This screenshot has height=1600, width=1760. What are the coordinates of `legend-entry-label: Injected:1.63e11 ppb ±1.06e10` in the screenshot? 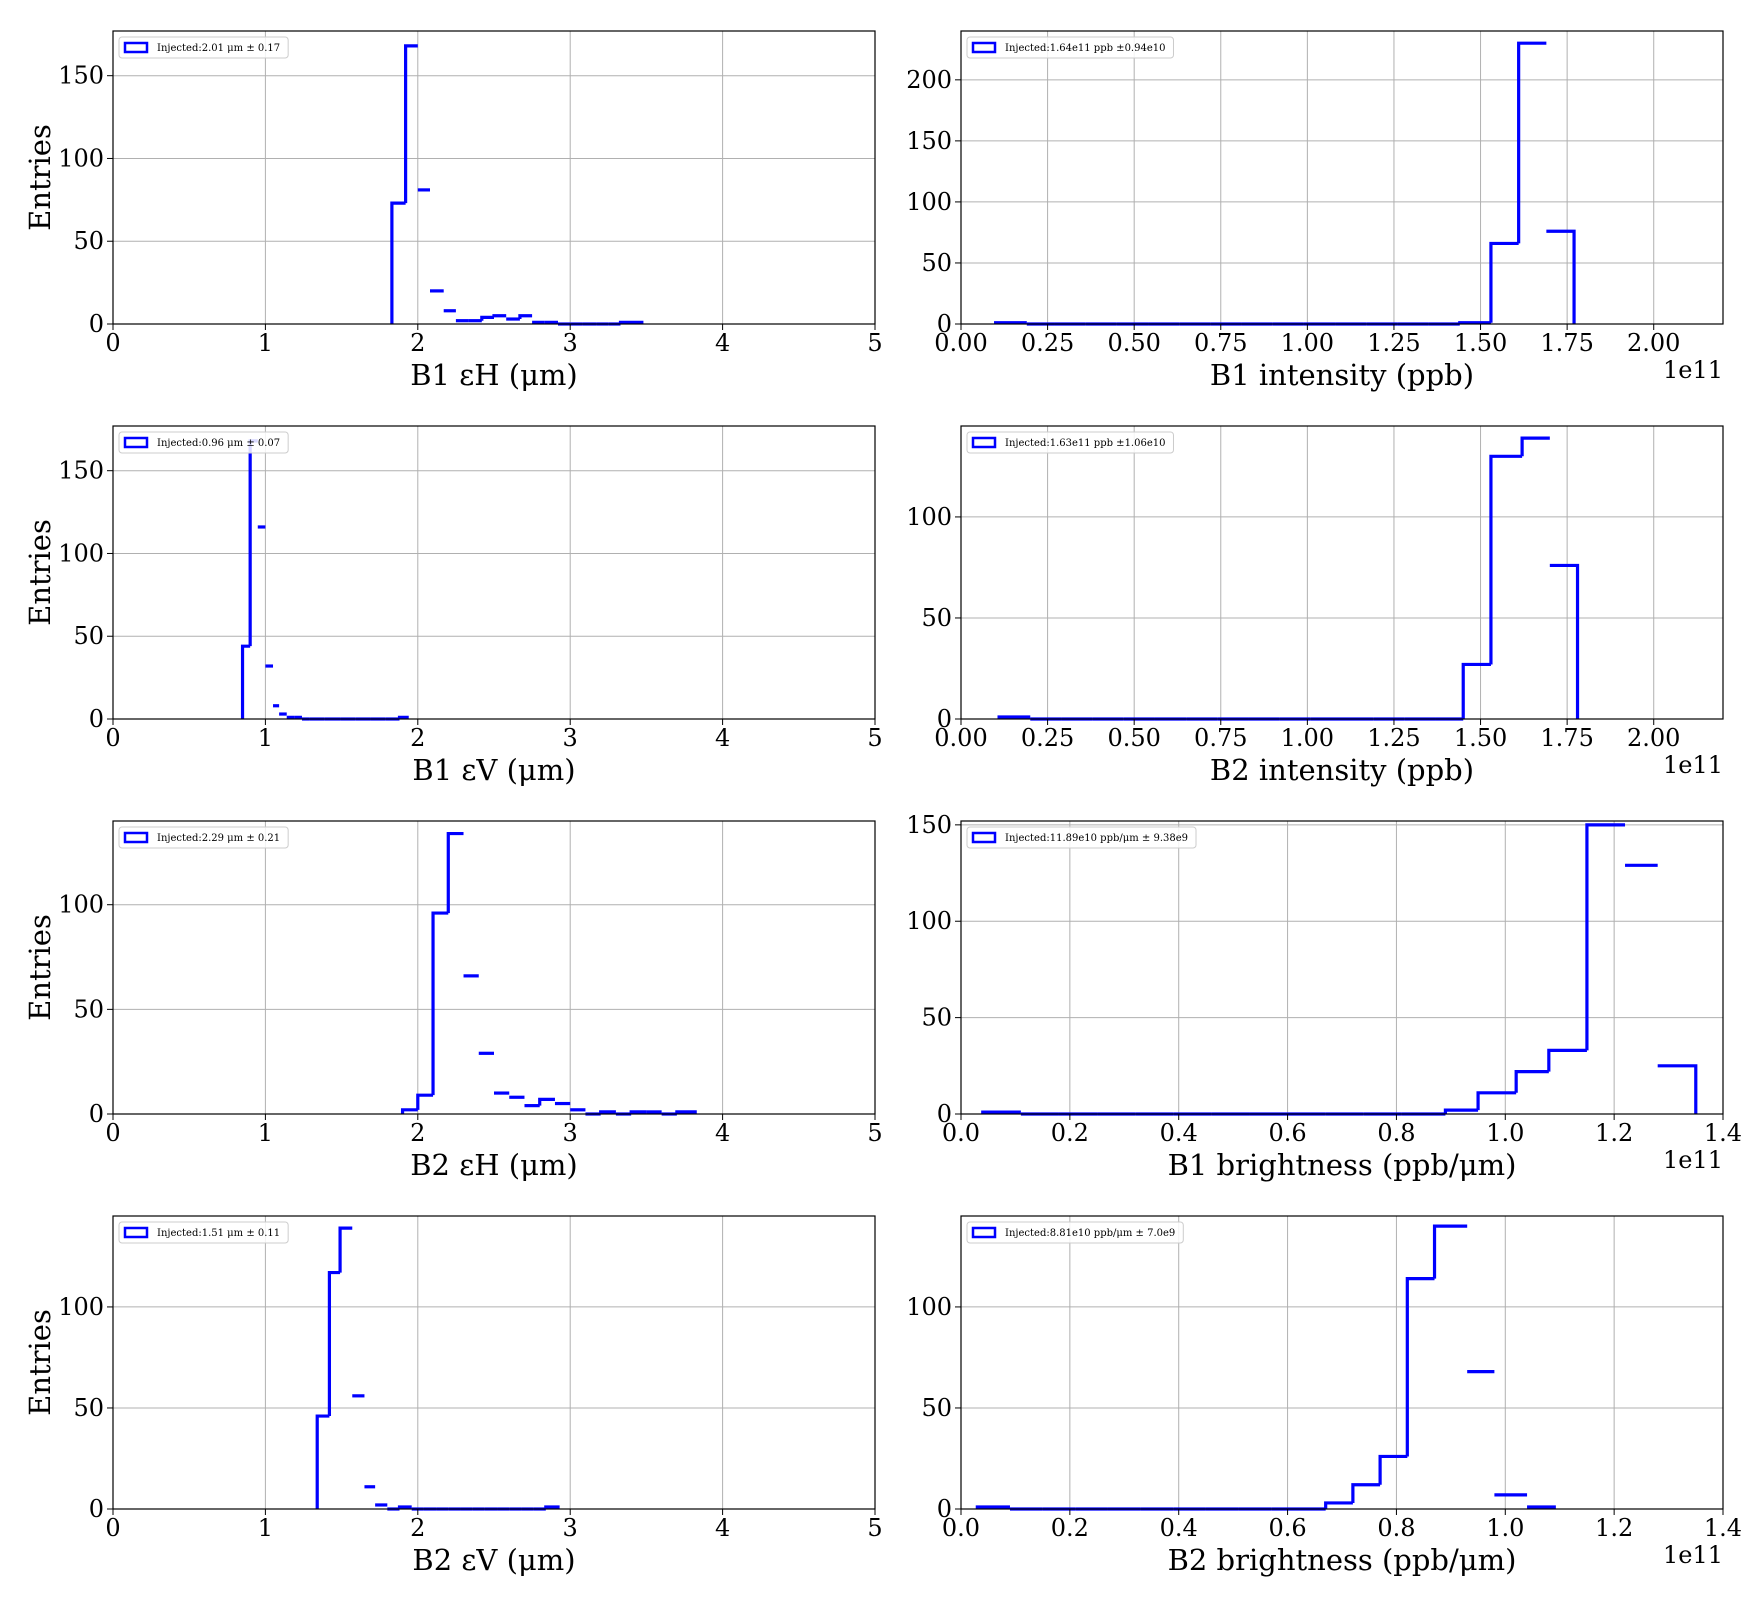 It's located at (1085, 443).